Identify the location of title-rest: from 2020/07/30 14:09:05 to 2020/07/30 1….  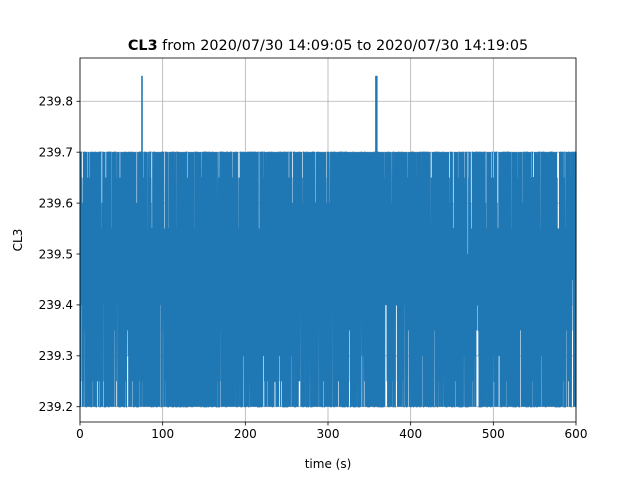
(343, 46).